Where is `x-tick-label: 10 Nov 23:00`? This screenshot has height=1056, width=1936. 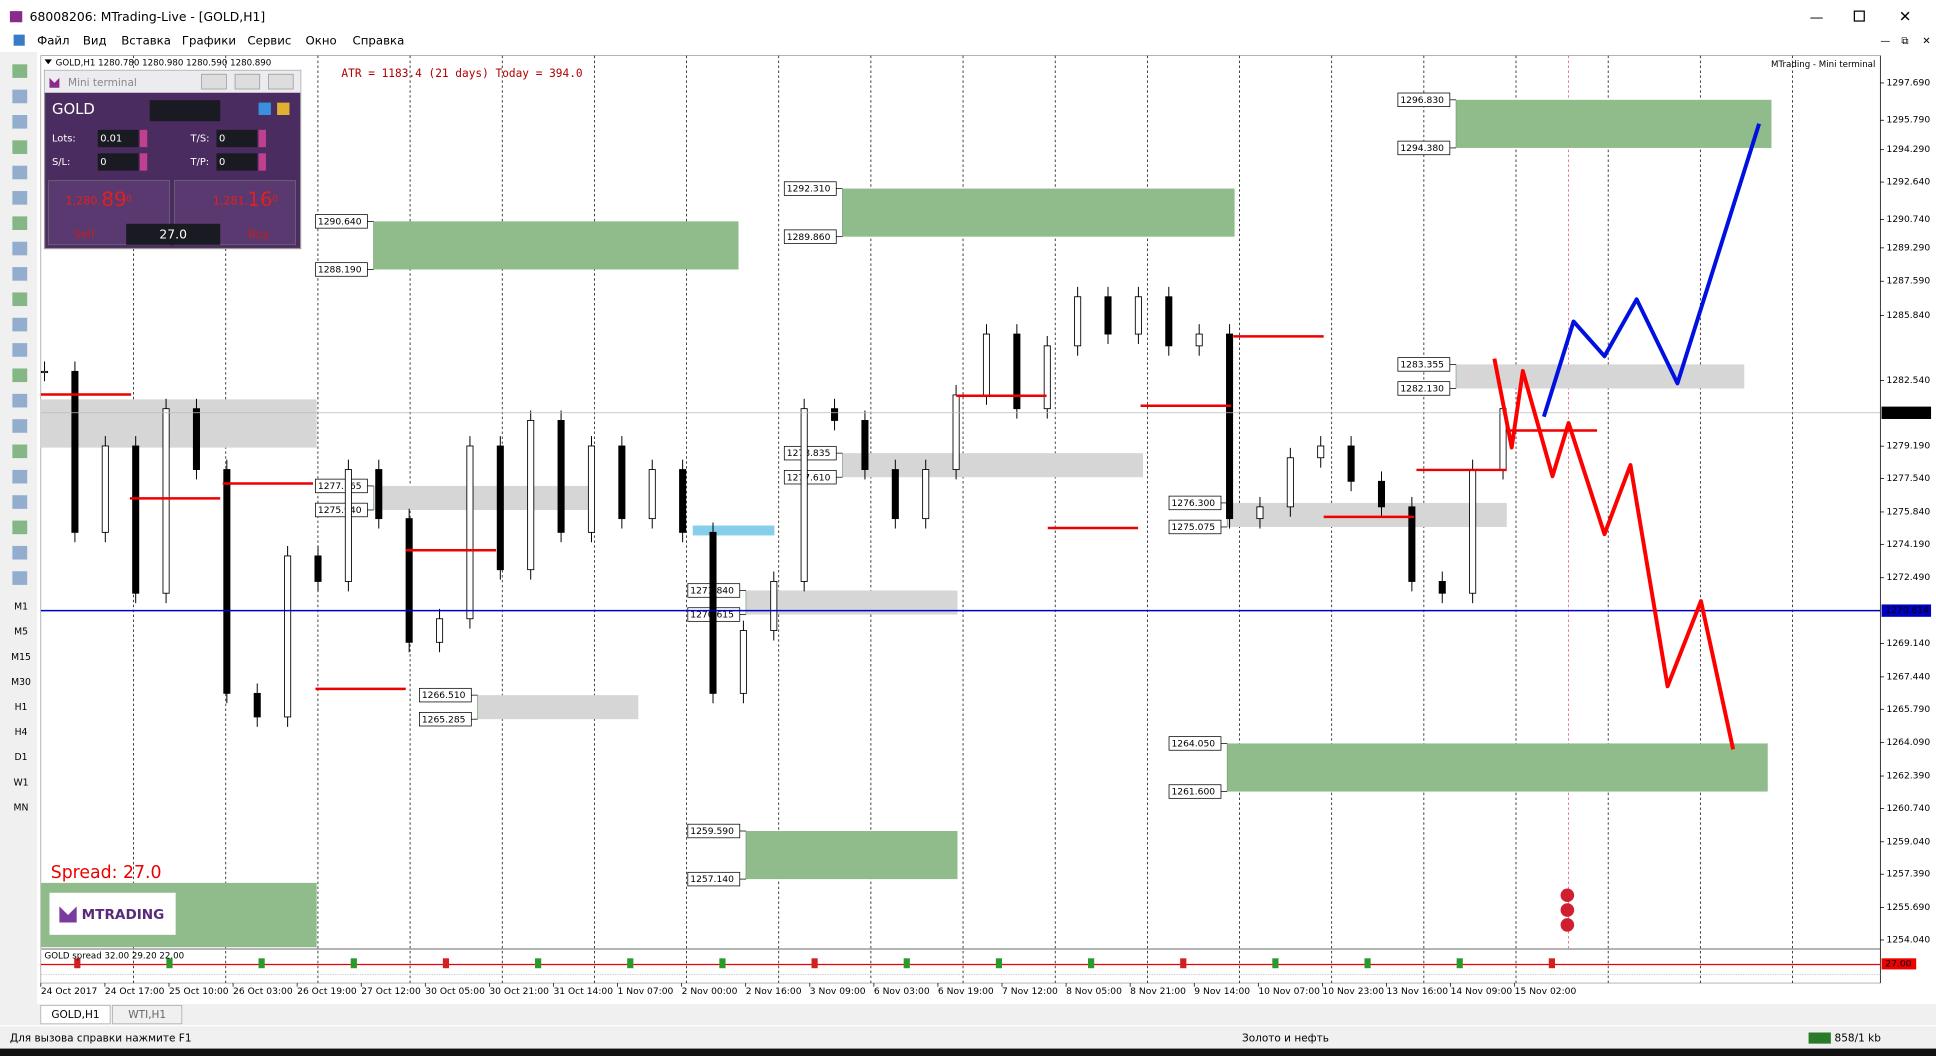
x-tick-label: 10 Nov 23:00 is located at coordinates (1353, 992).